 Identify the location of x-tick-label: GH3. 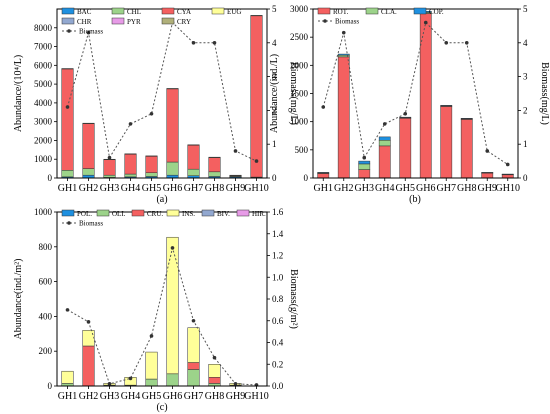
(109, 188).